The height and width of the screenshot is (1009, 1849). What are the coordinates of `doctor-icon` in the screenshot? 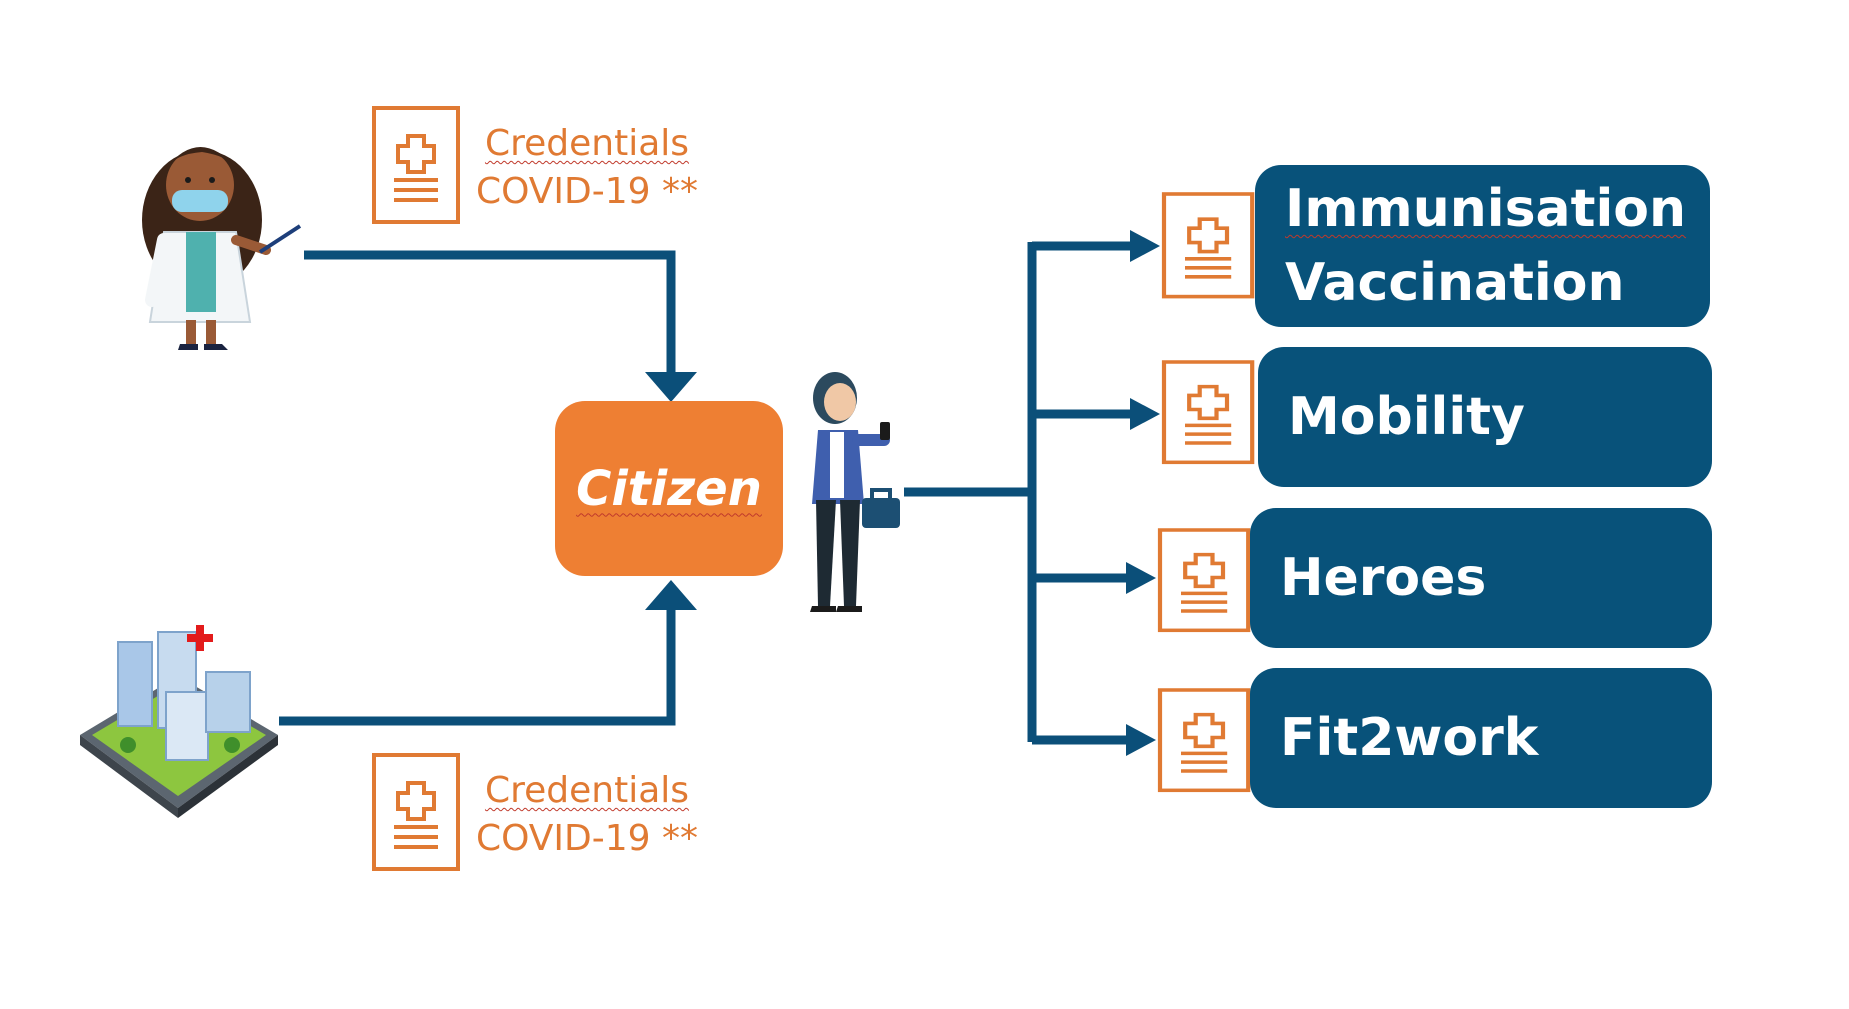 It's located at (222, 248).